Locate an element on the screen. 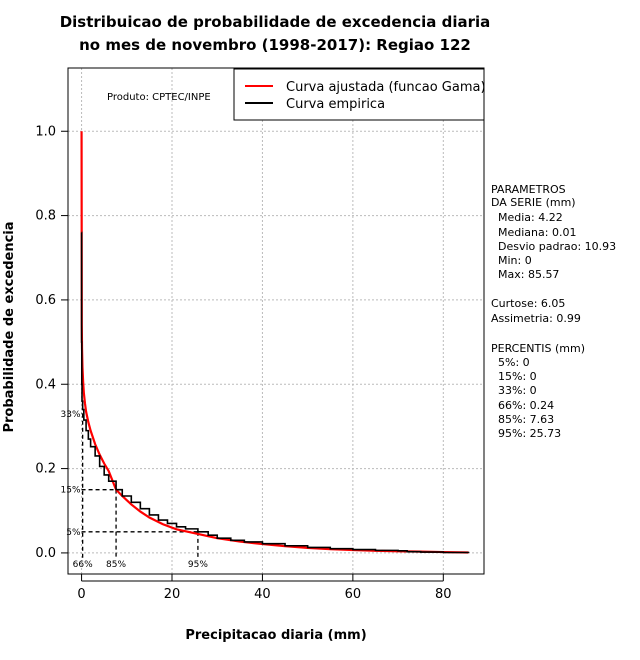 The height and width of the screenshot is (660, 640). stat-max: Max: 85.57 is located at coordinates (528, 274).